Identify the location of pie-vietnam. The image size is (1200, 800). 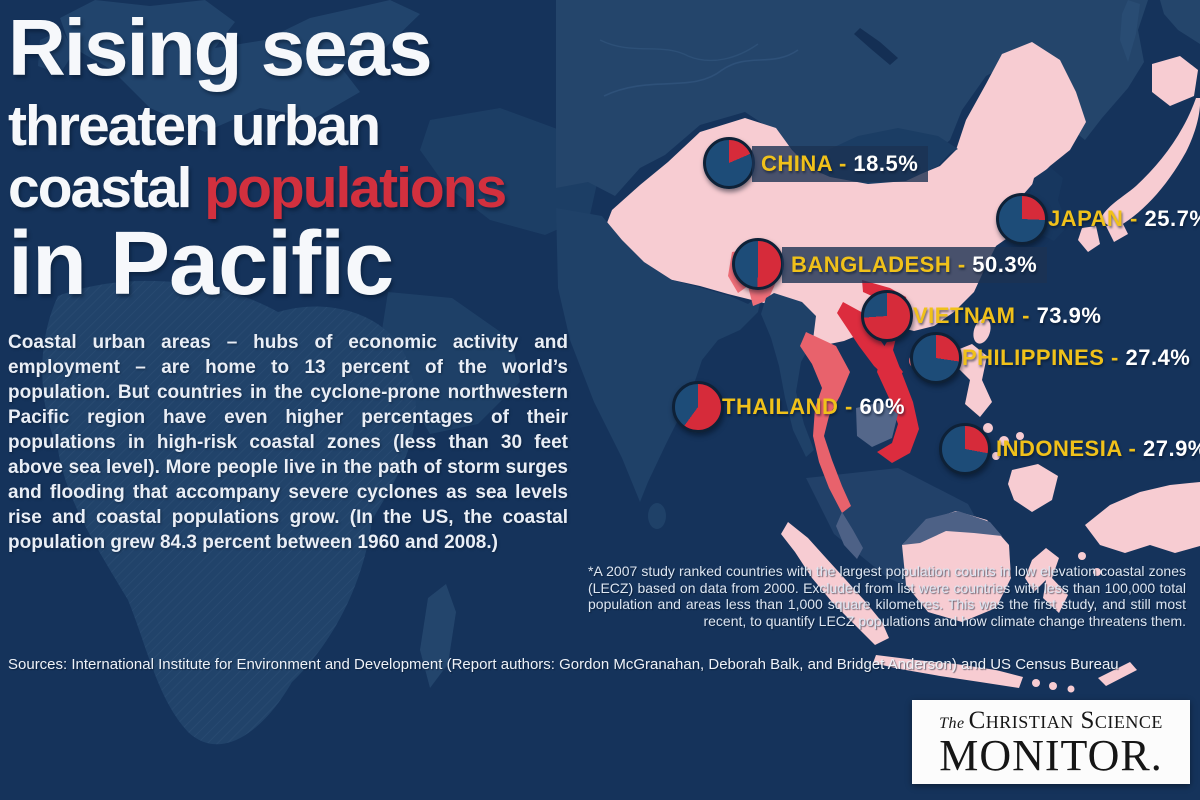
(887, 316).